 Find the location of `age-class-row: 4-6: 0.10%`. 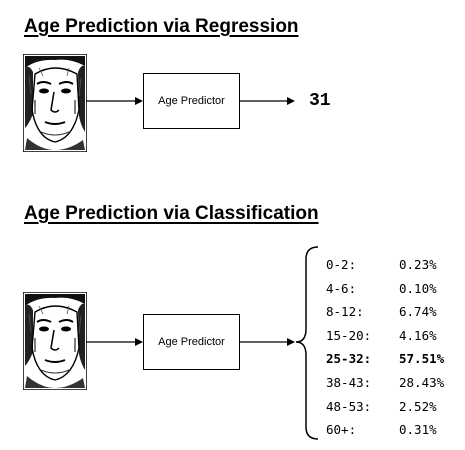

age-class-row: 4-6: 0.10% is located at coordinates (395, 289).